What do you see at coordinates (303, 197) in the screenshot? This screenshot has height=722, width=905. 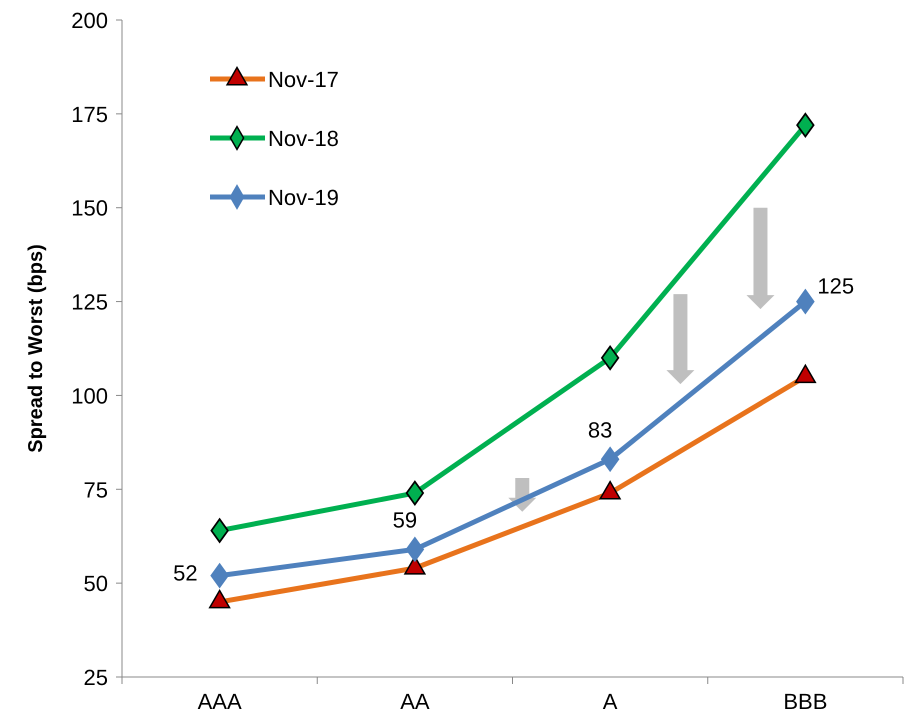 I see `legend-label: Nov-19` at bounding box center [303, 197].